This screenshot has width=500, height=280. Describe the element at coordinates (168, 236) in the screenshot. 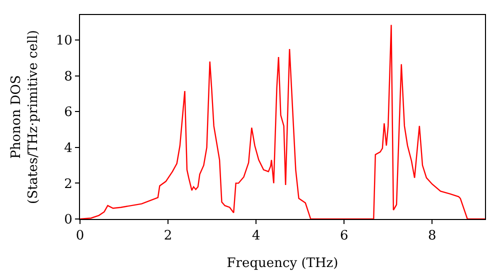

I see `x-tick-label: 2` at that location.